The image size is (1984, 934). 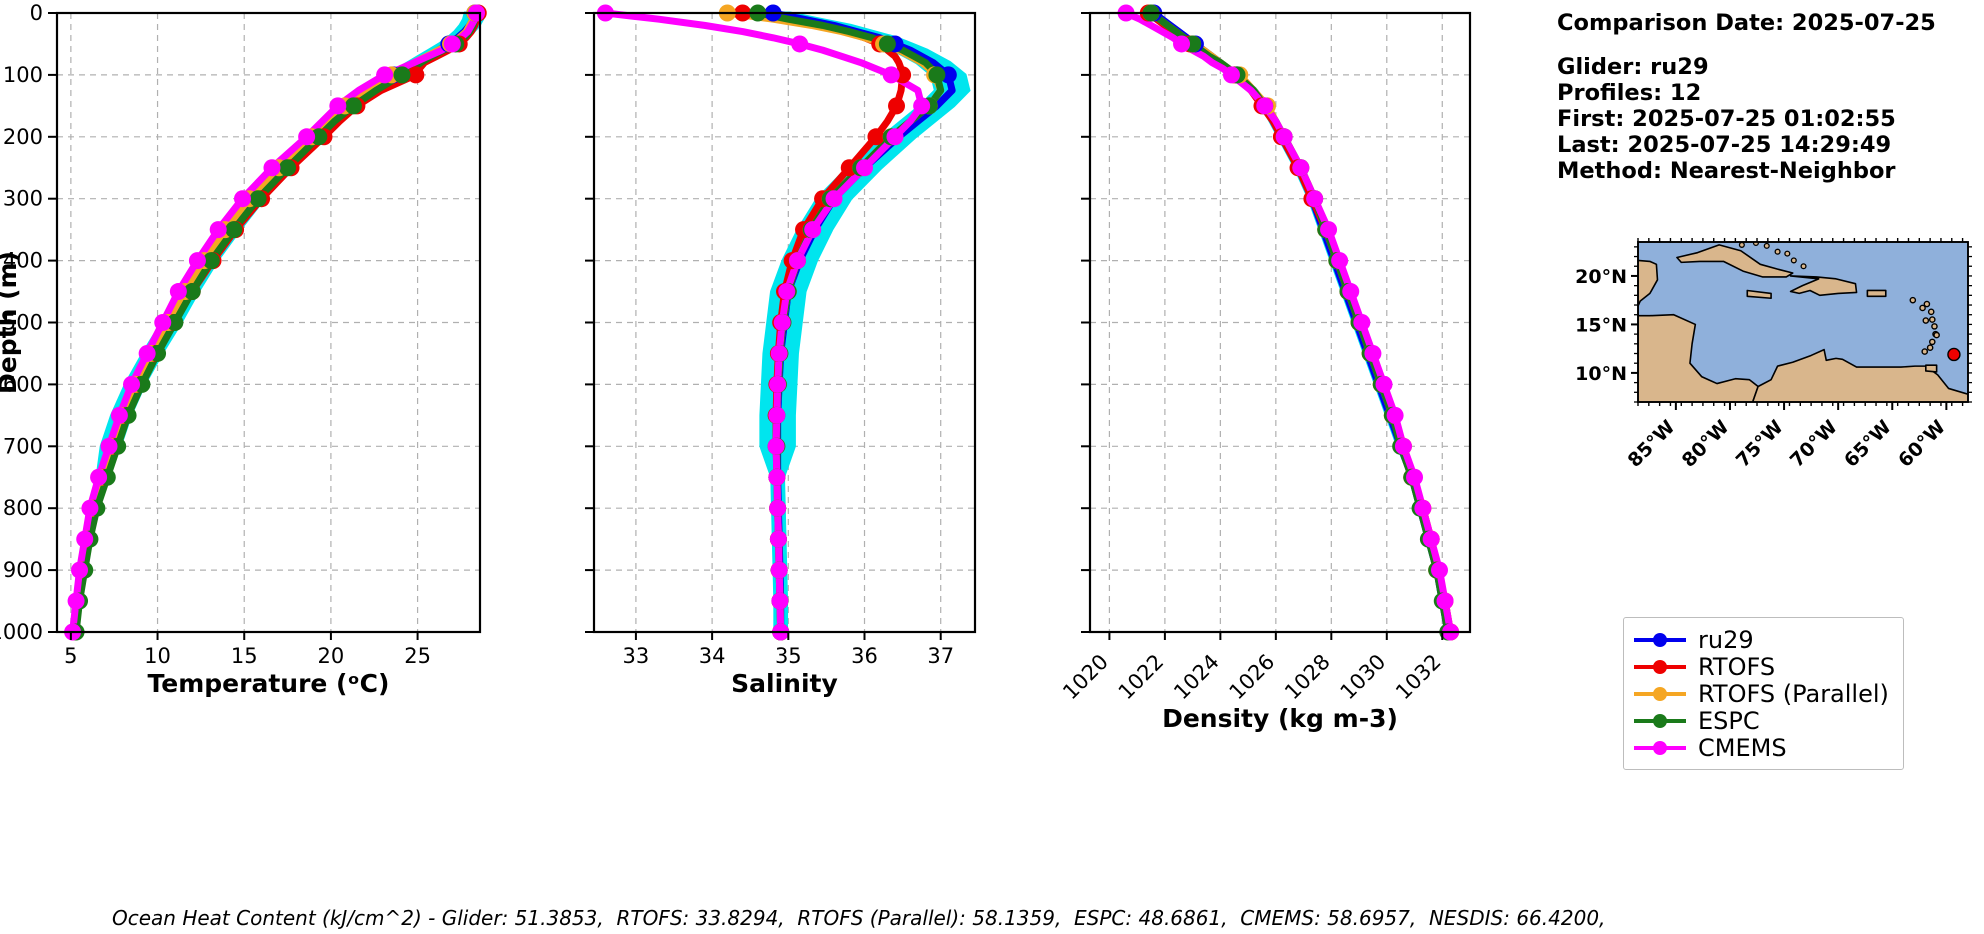 What do you see at coordinates (1726, 119) in the screenshot?
I see `first-profile-line: First: 2025-07-25 01:02:55` at bounding box center [1726, 119].